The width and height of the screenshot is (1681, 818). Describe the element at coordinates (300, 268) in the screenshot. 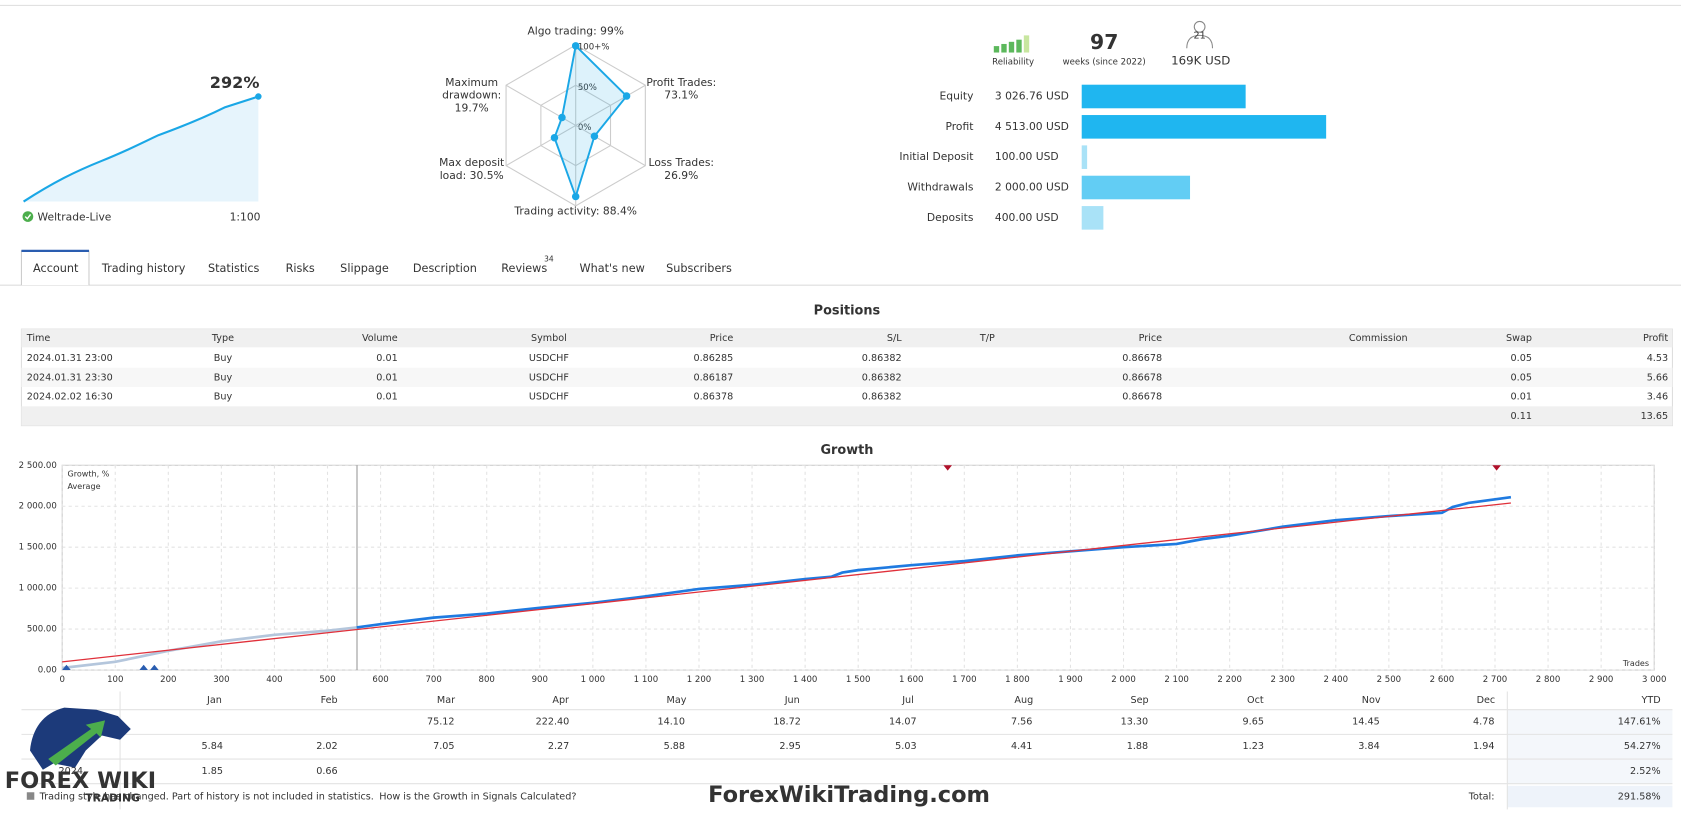

I see `tab: Risks` at that location.